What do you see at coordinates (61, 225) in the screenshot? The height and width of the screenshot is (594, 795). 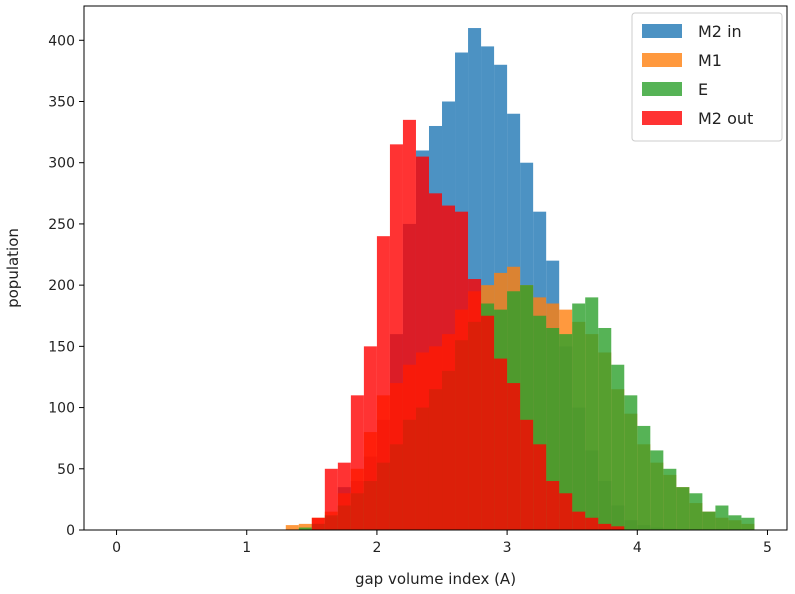 I see `y-tick-label: 250` at bounding box center [61, 225].